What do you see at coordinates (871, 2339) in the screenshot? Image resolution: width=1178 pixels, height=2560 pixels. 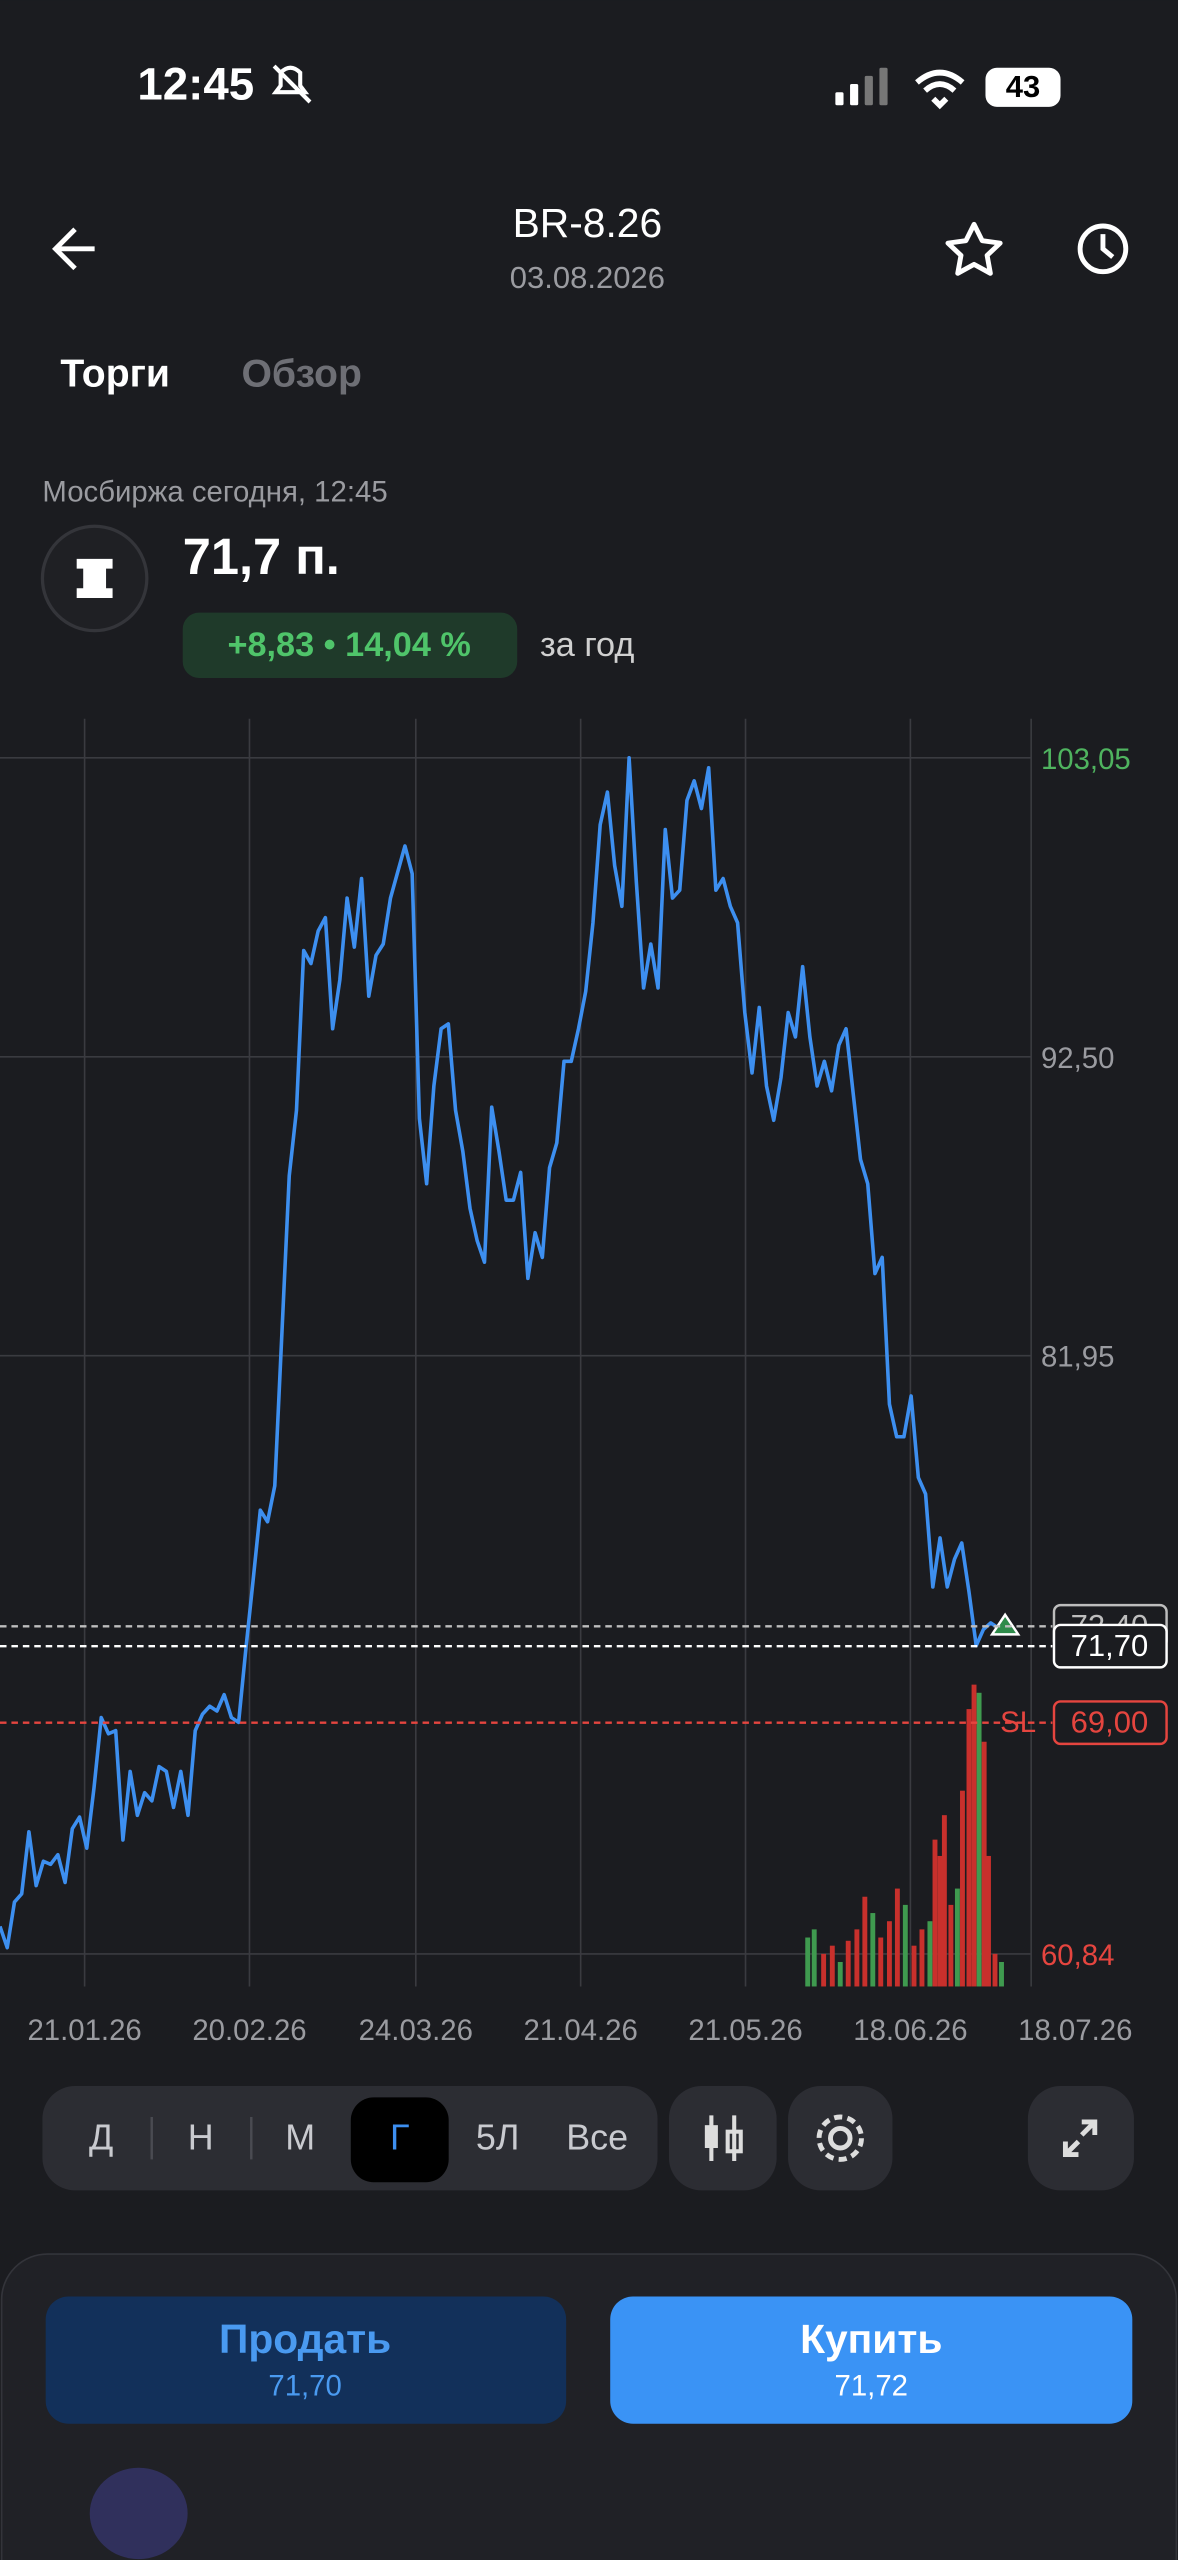 I see `buy-label: Купить` at bounding box center [871, 2339].